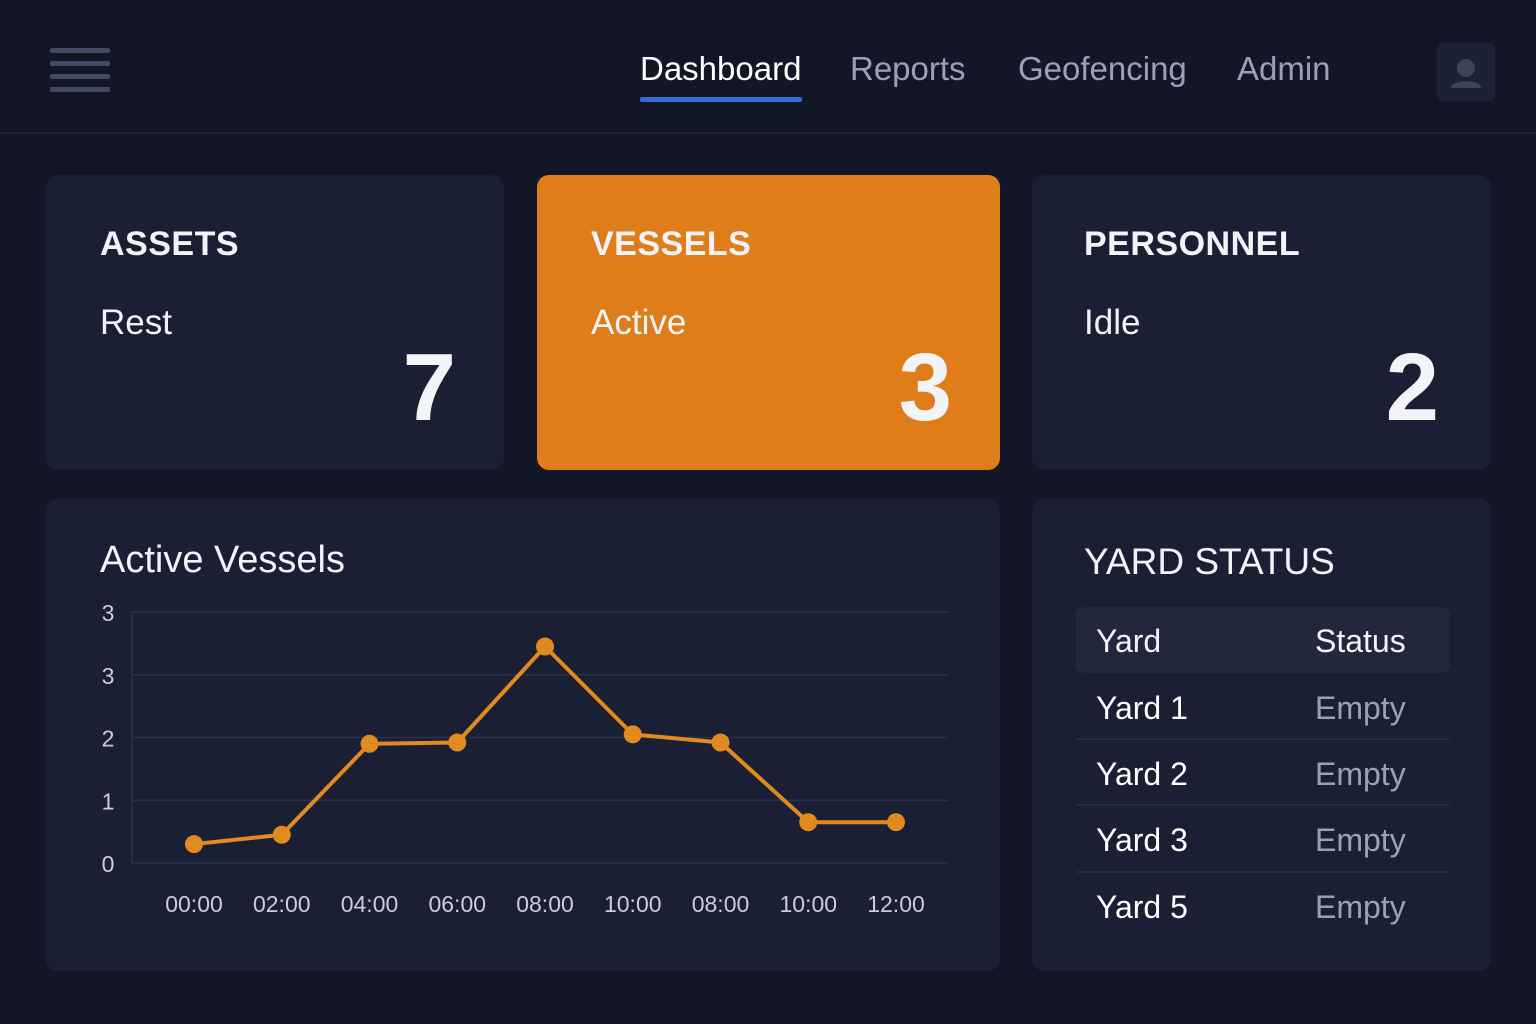 The image size is (1536, 1024). Describe the element at coordinates (1142, 907) in the screenshot. I see `yard-name: Yard 5` at that location.